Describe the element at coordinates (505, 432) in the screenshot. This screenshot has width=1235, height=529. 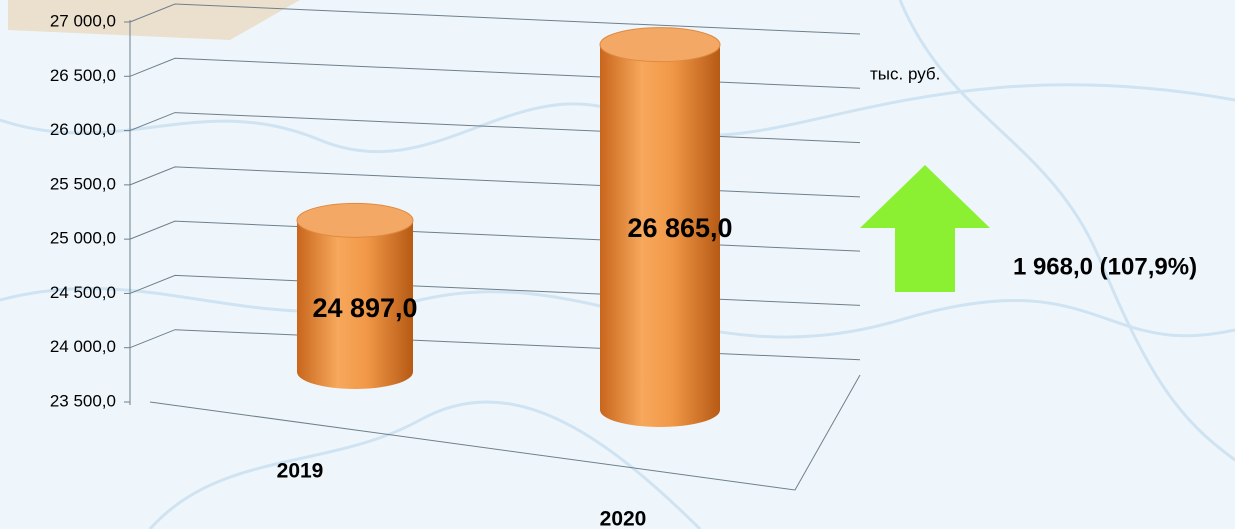
I see `floor-edge` at that location.